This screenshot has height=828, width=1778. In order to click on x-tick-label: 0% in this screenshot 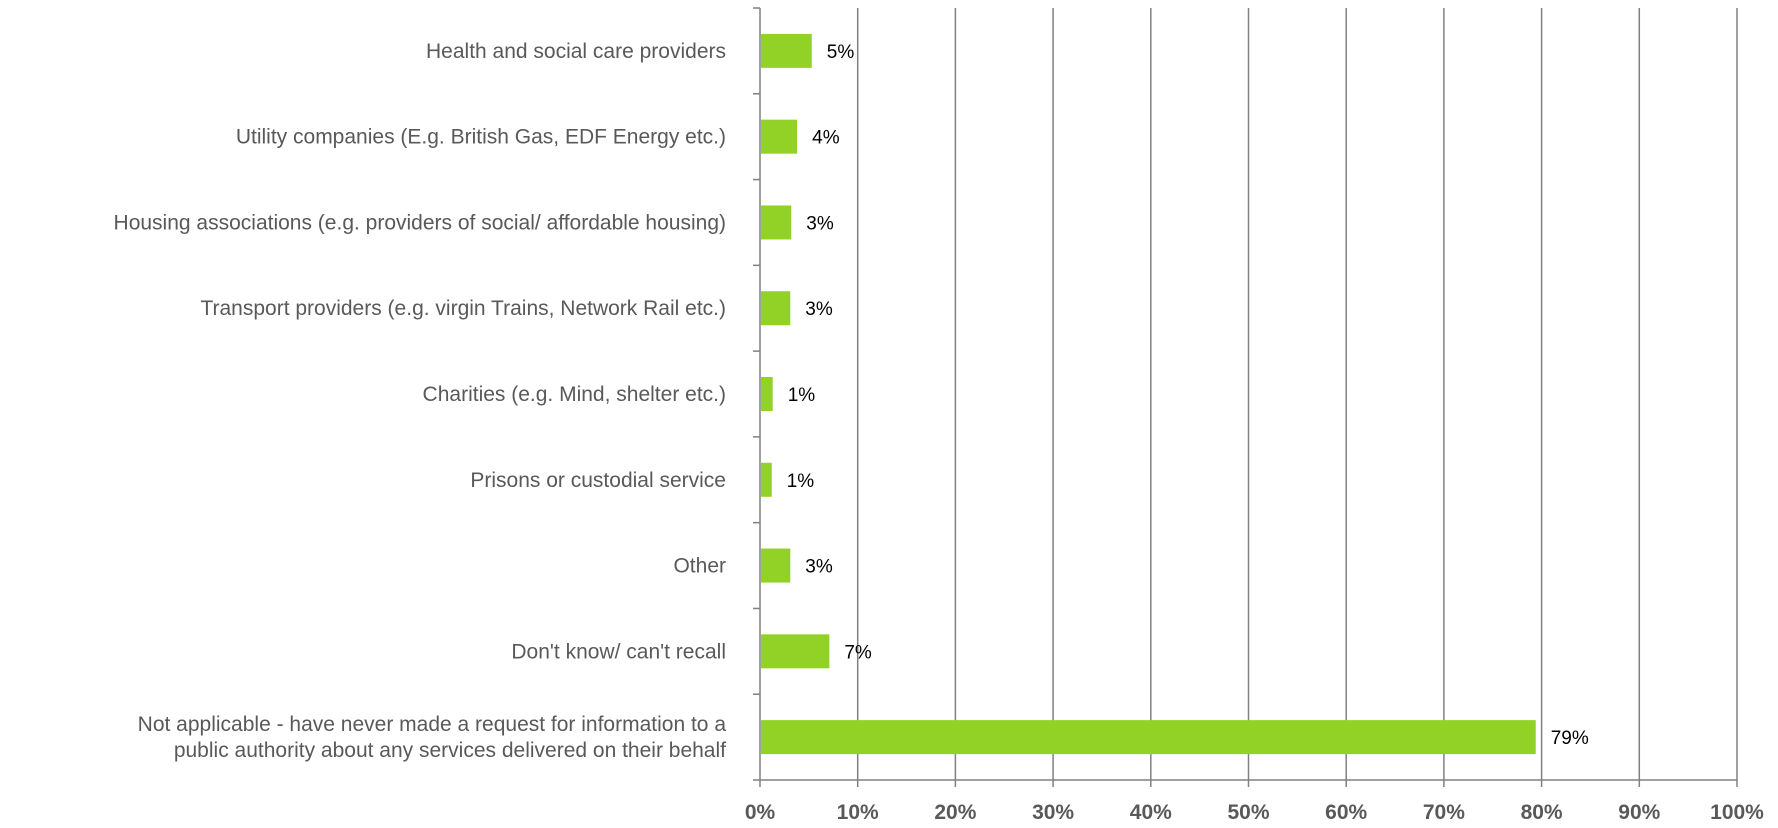, I will do `click(760, 812)`.